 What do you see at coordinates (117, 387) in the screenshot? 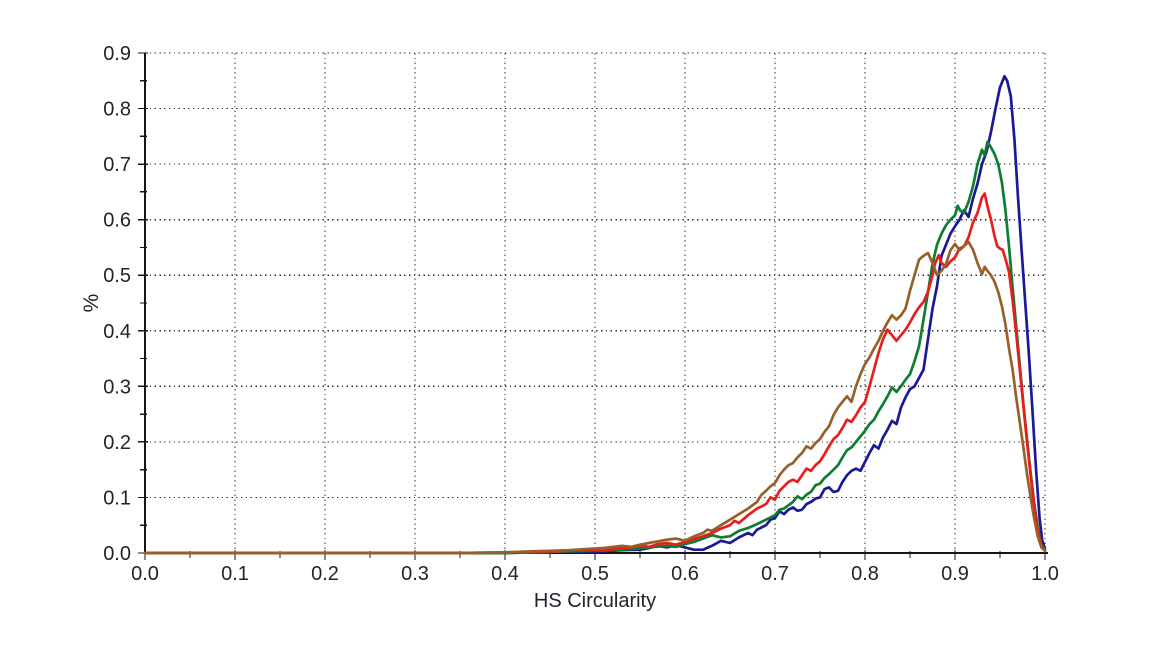
I see `y-tick-label: 0.3` at bounding box center [117, 387].